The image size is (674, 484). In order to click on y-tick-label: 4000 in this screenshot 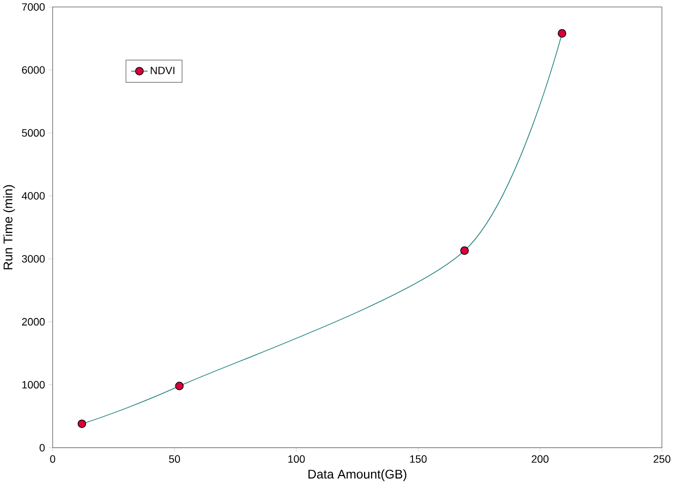, I will do `click(33, 196)`.